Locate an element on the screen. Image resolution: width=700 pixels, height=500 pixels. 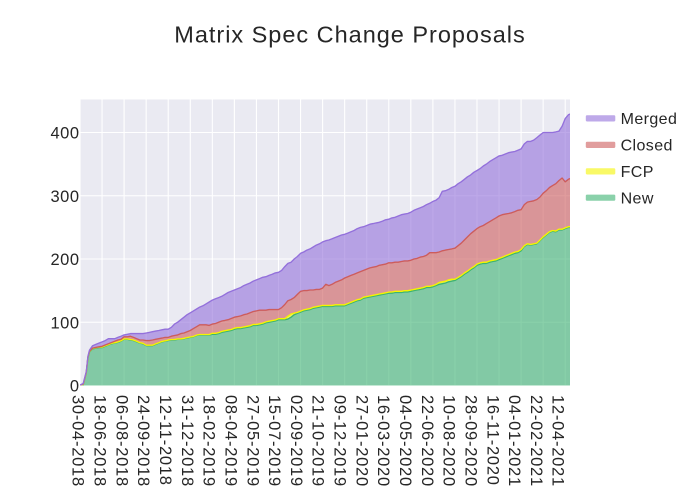
svg-text: 24-09-2018 is located at coordinates (143, 441).